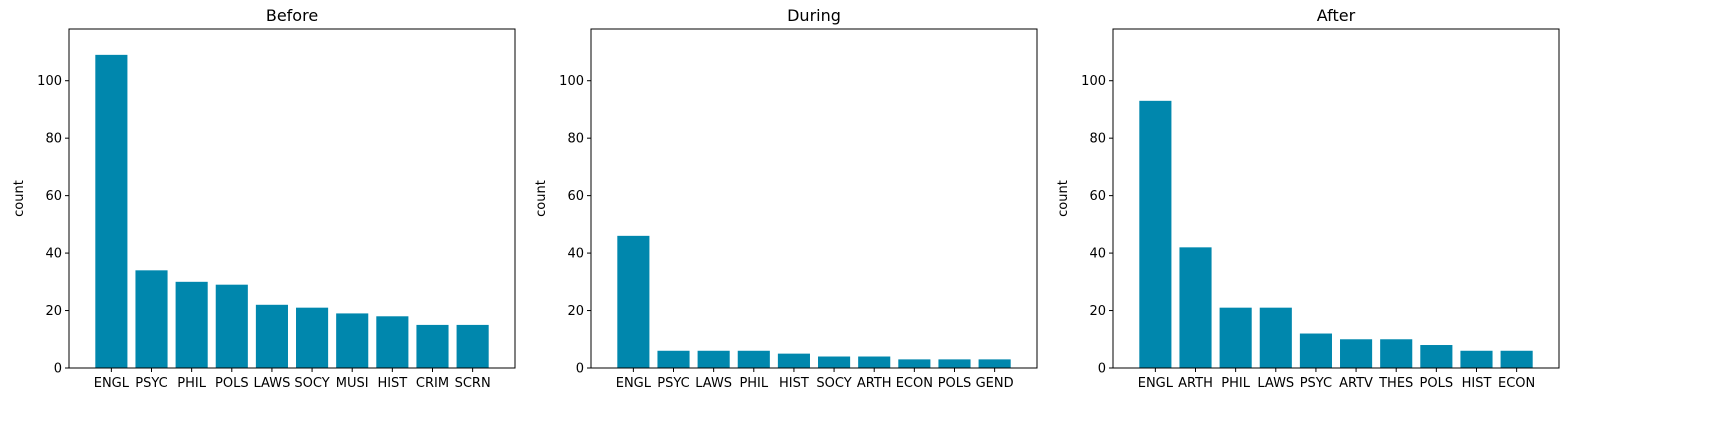 This screenshot has width=1713, height=435. What do you see at coordinates (352, 340) in the screenshot?
I see `bar-musi` at bounding box center [352, 340].